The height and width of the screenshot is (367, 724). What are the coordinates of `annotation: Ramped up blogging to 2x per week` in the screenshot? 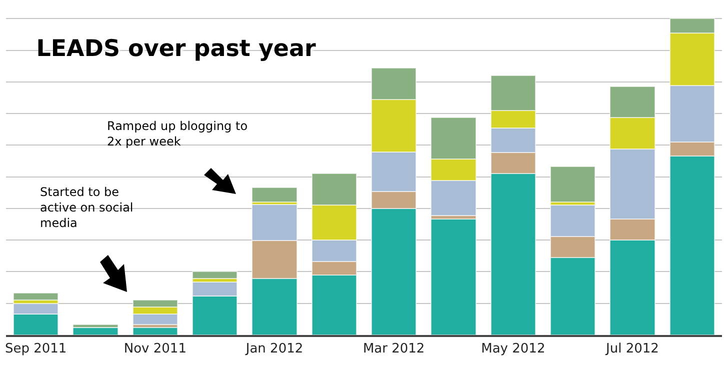 It's located at (177, 134).